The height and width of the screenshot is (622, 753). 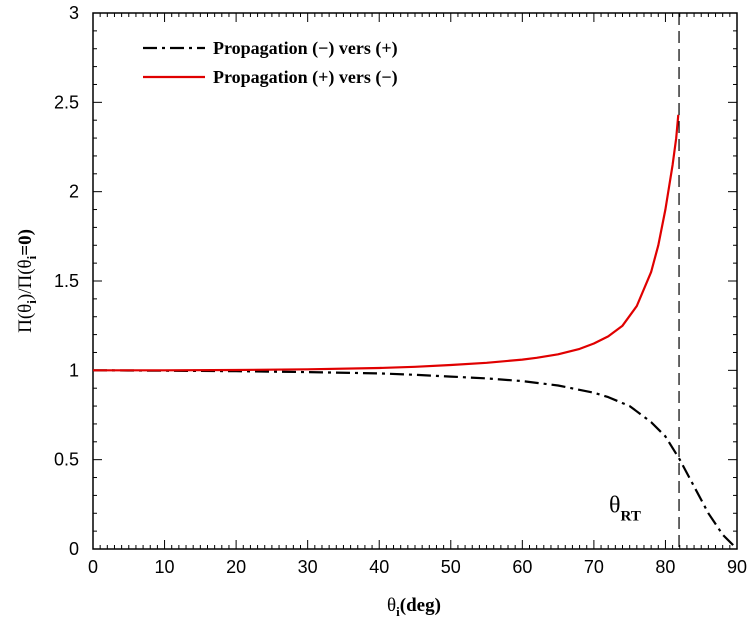 What do you see at coordinates (379, 567) in the screenshot?
I see `x-tick-label: 40` at bounding box center [379, 567].